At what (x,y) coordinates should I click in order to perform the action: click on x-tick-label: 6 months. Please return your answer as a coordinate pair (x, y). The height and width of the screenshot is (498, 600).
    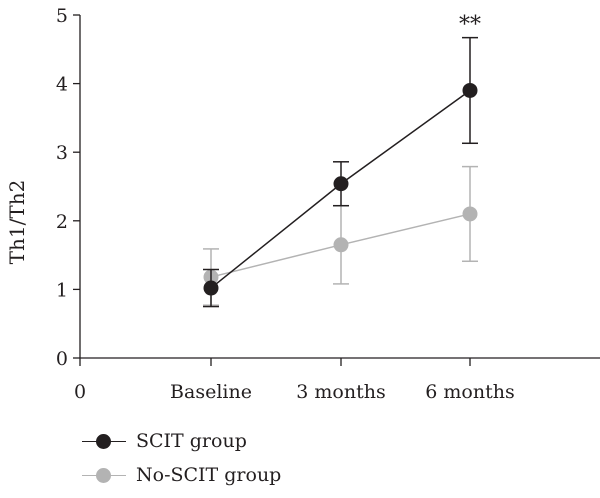
    Looking at the image, I should click on (469, 392).